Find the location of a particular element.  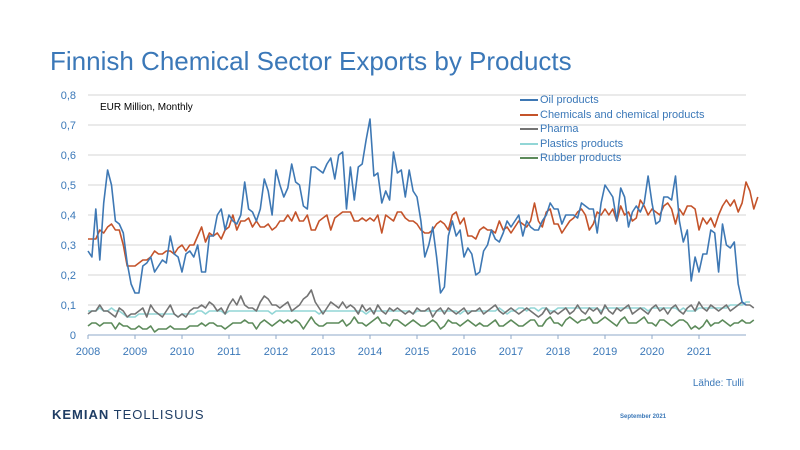

x-tick-label: 2016 is located at coordinates (464, 352).